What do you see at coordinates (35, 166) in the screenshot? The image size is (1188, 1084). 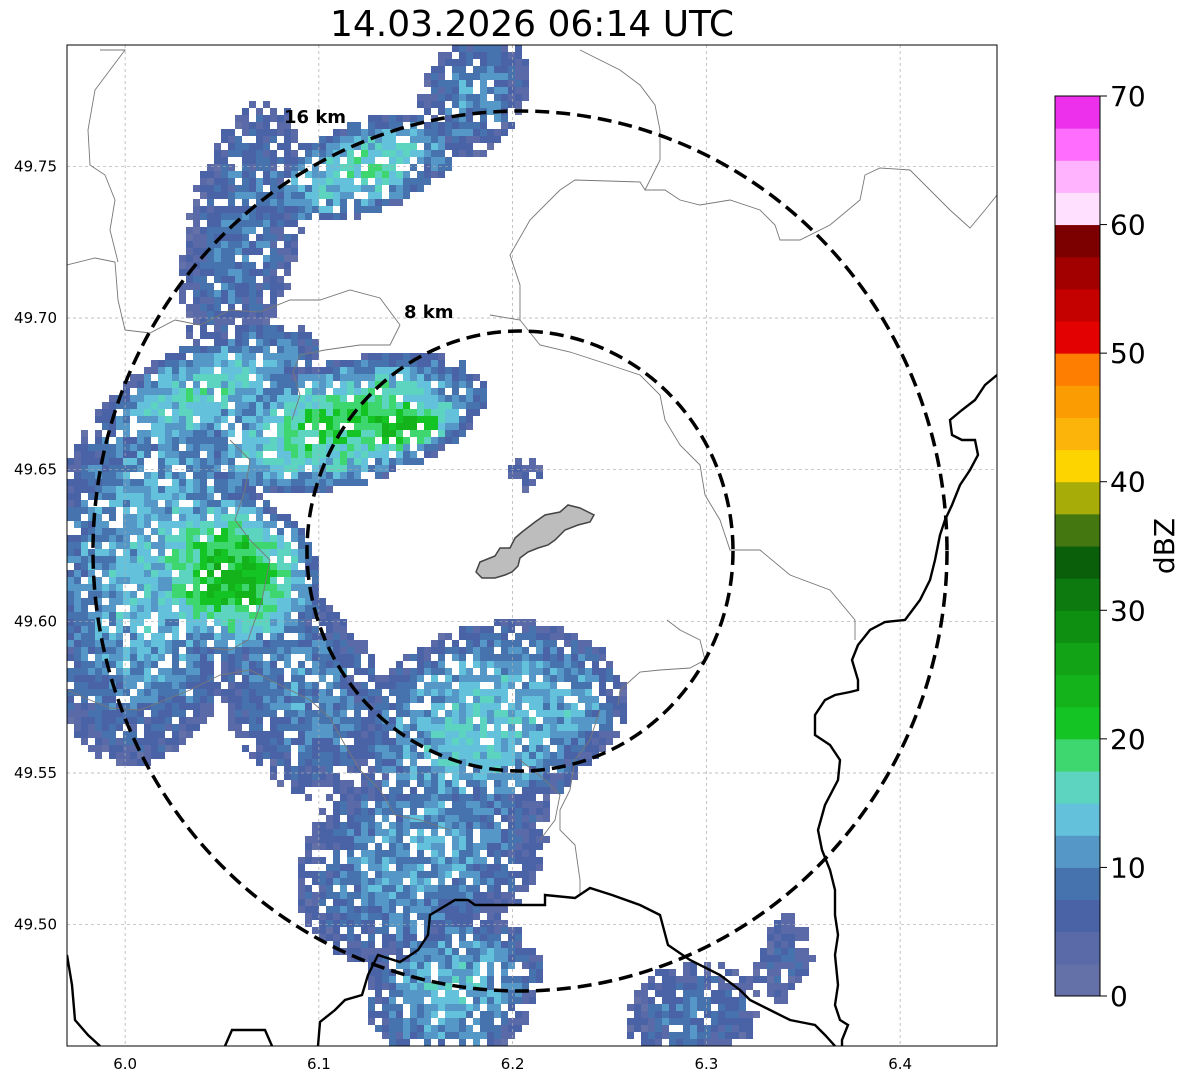 I see `y-tick-label: 49.75` at bounding box center [35, 166].